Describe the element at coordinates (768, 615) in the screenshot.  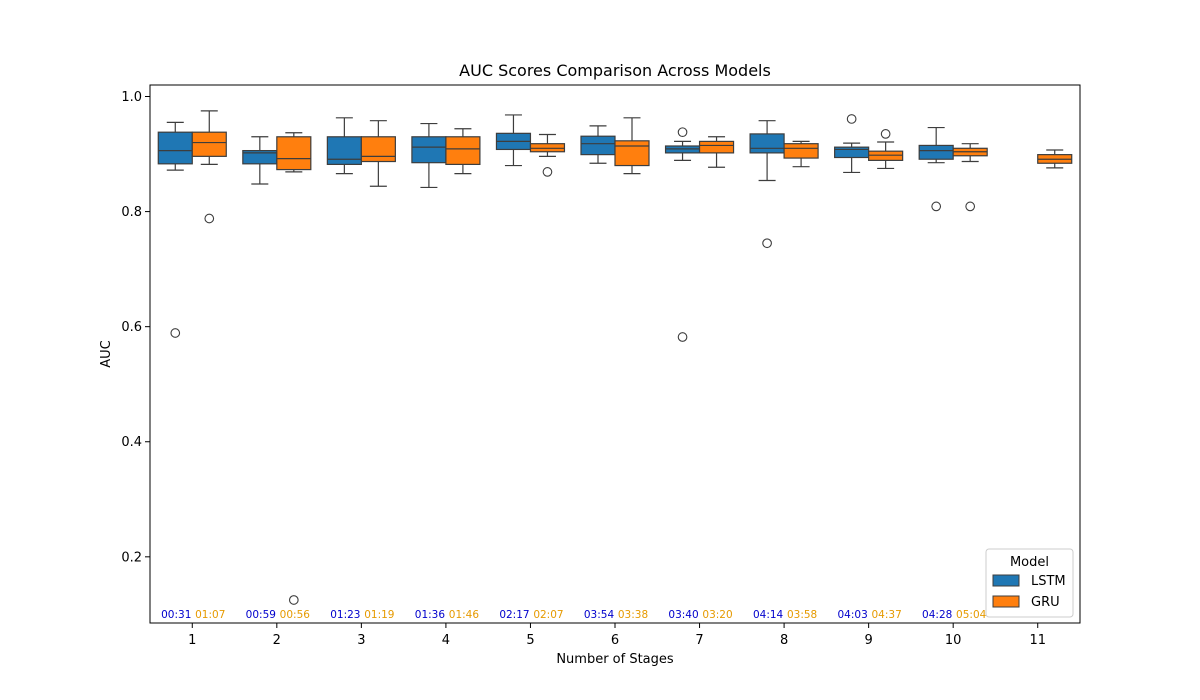
I see `lstm-time-label: 04:14` at that location.